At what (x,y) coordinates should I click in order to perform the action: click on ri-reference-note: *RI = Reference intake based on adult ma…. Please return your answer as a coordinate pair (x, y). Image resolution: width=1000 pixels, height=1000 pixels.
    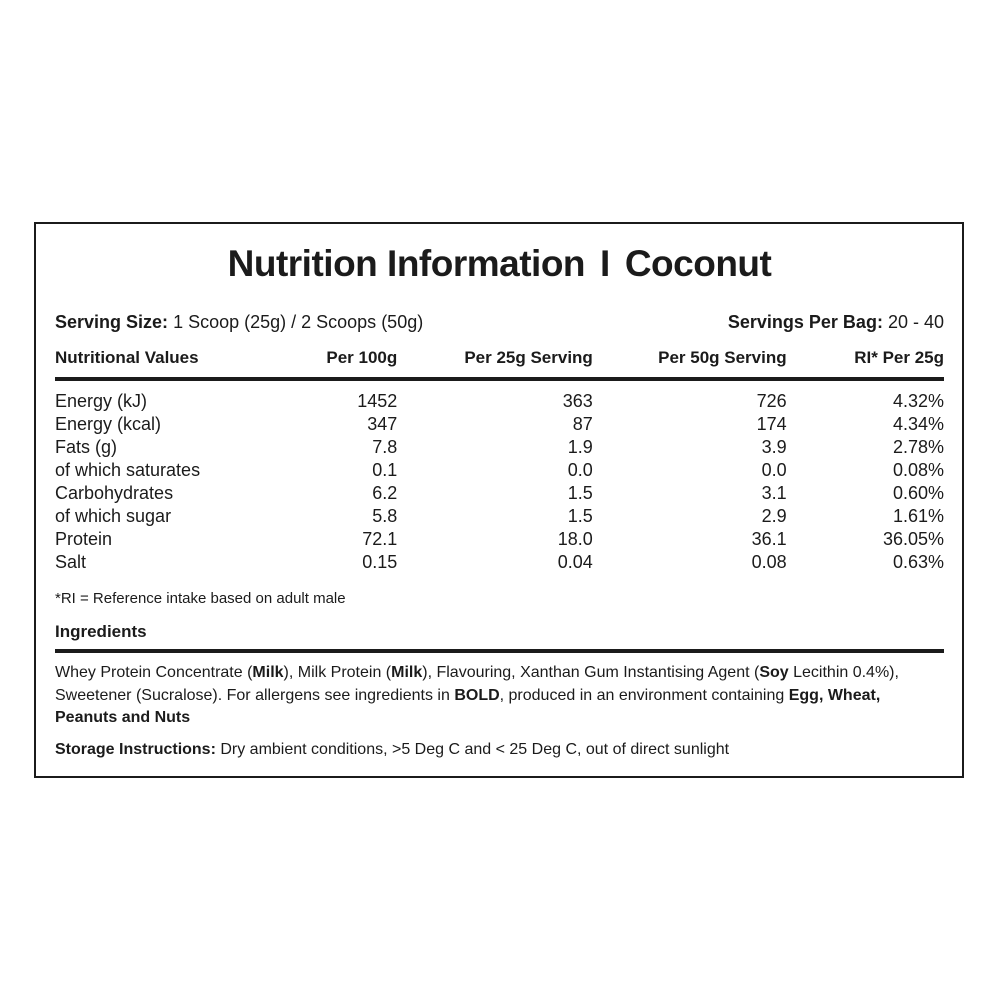
    Looking at the image, I should click on (200, 598).